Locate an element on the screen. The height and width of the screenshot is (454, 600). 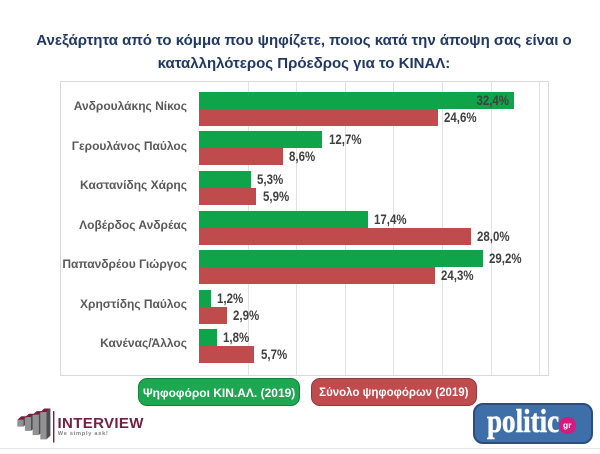
svg-text: We simply ask! is located at coordinates (83, 434).